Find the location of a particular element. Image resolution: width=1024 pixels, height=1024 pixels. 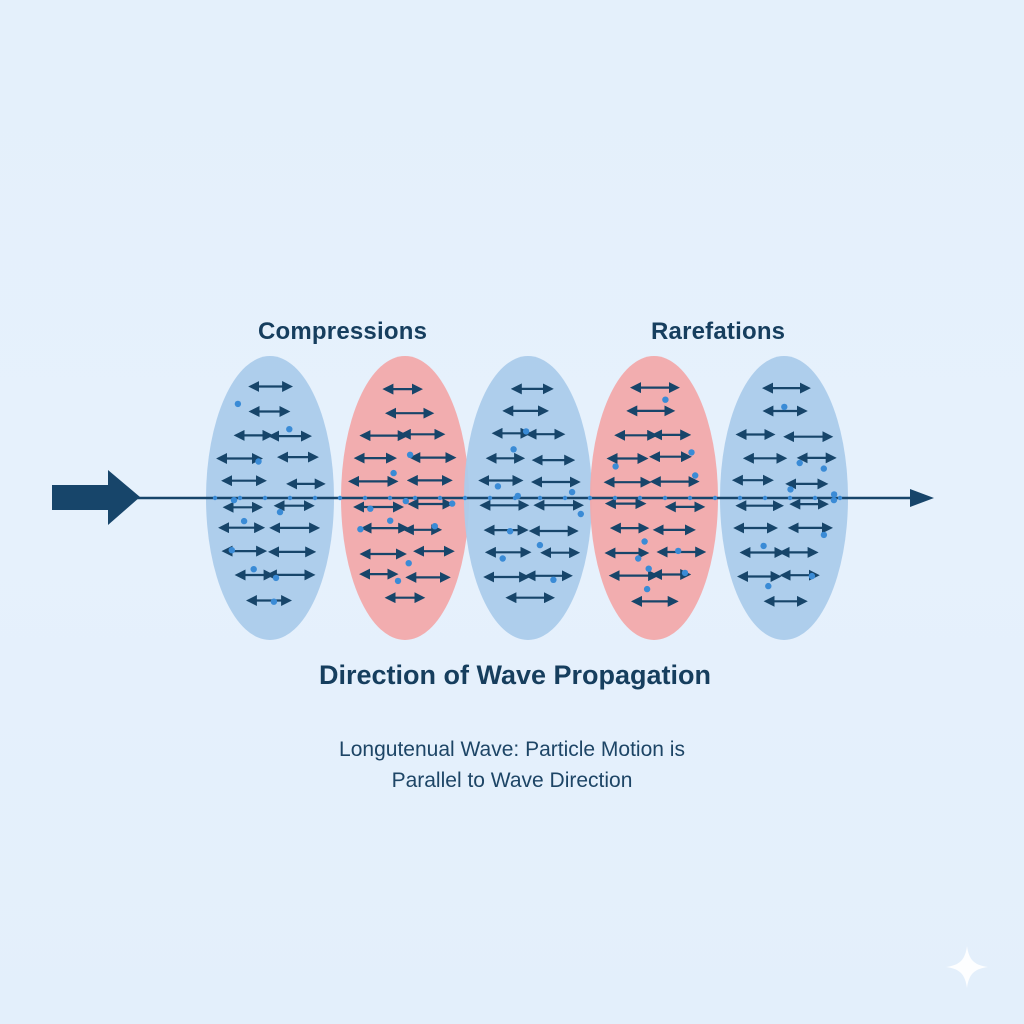

sparkle-icon is located at coordinates (967, 967).